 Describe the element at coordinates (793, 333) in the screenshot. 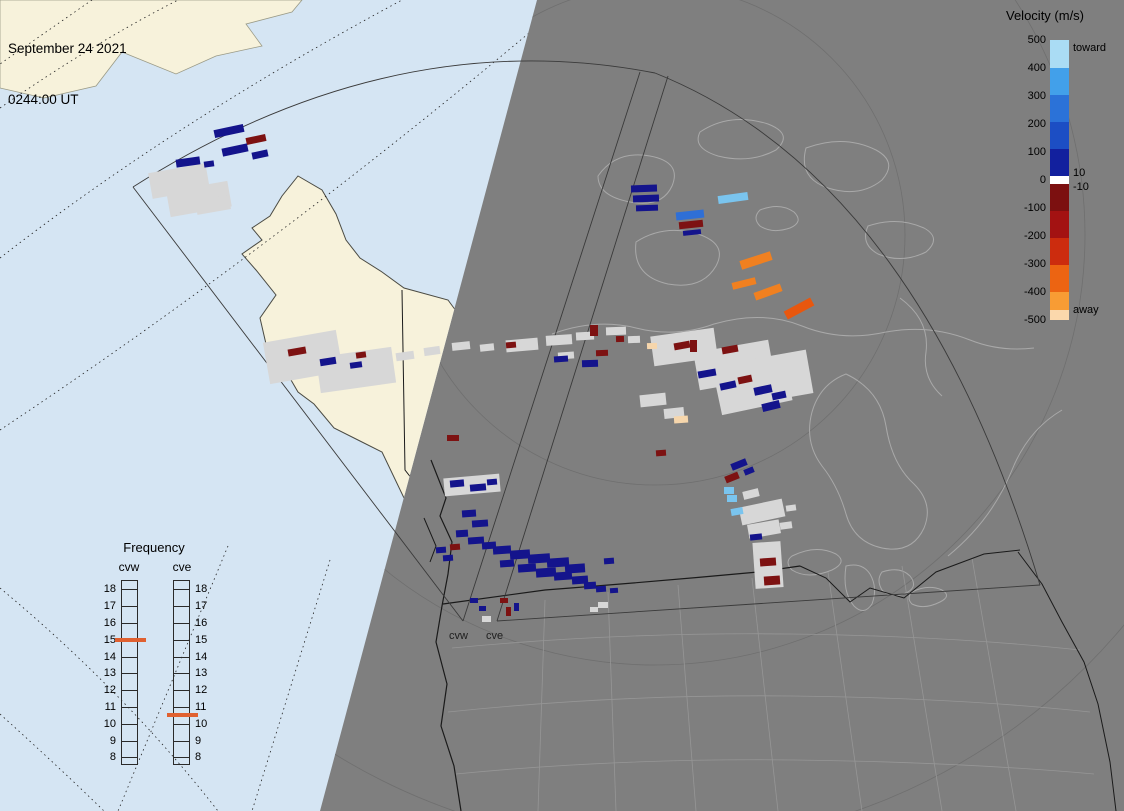

I see `coastline-arctic-mainland` at that location.